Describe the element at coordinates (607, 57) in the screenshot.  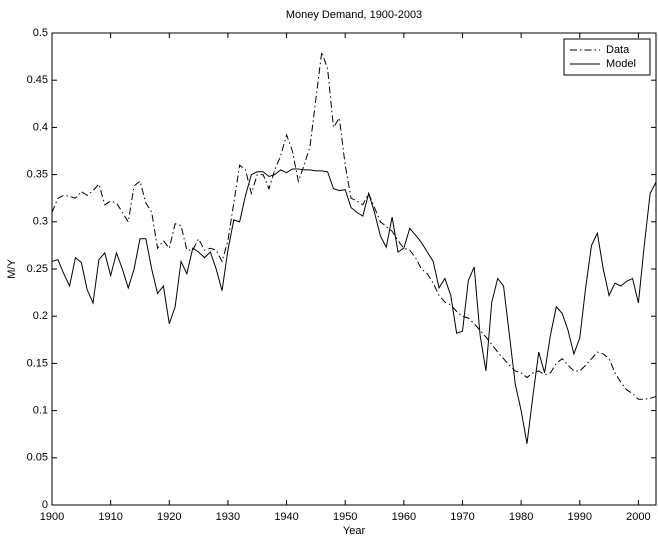
I see `legend-box` at that location.